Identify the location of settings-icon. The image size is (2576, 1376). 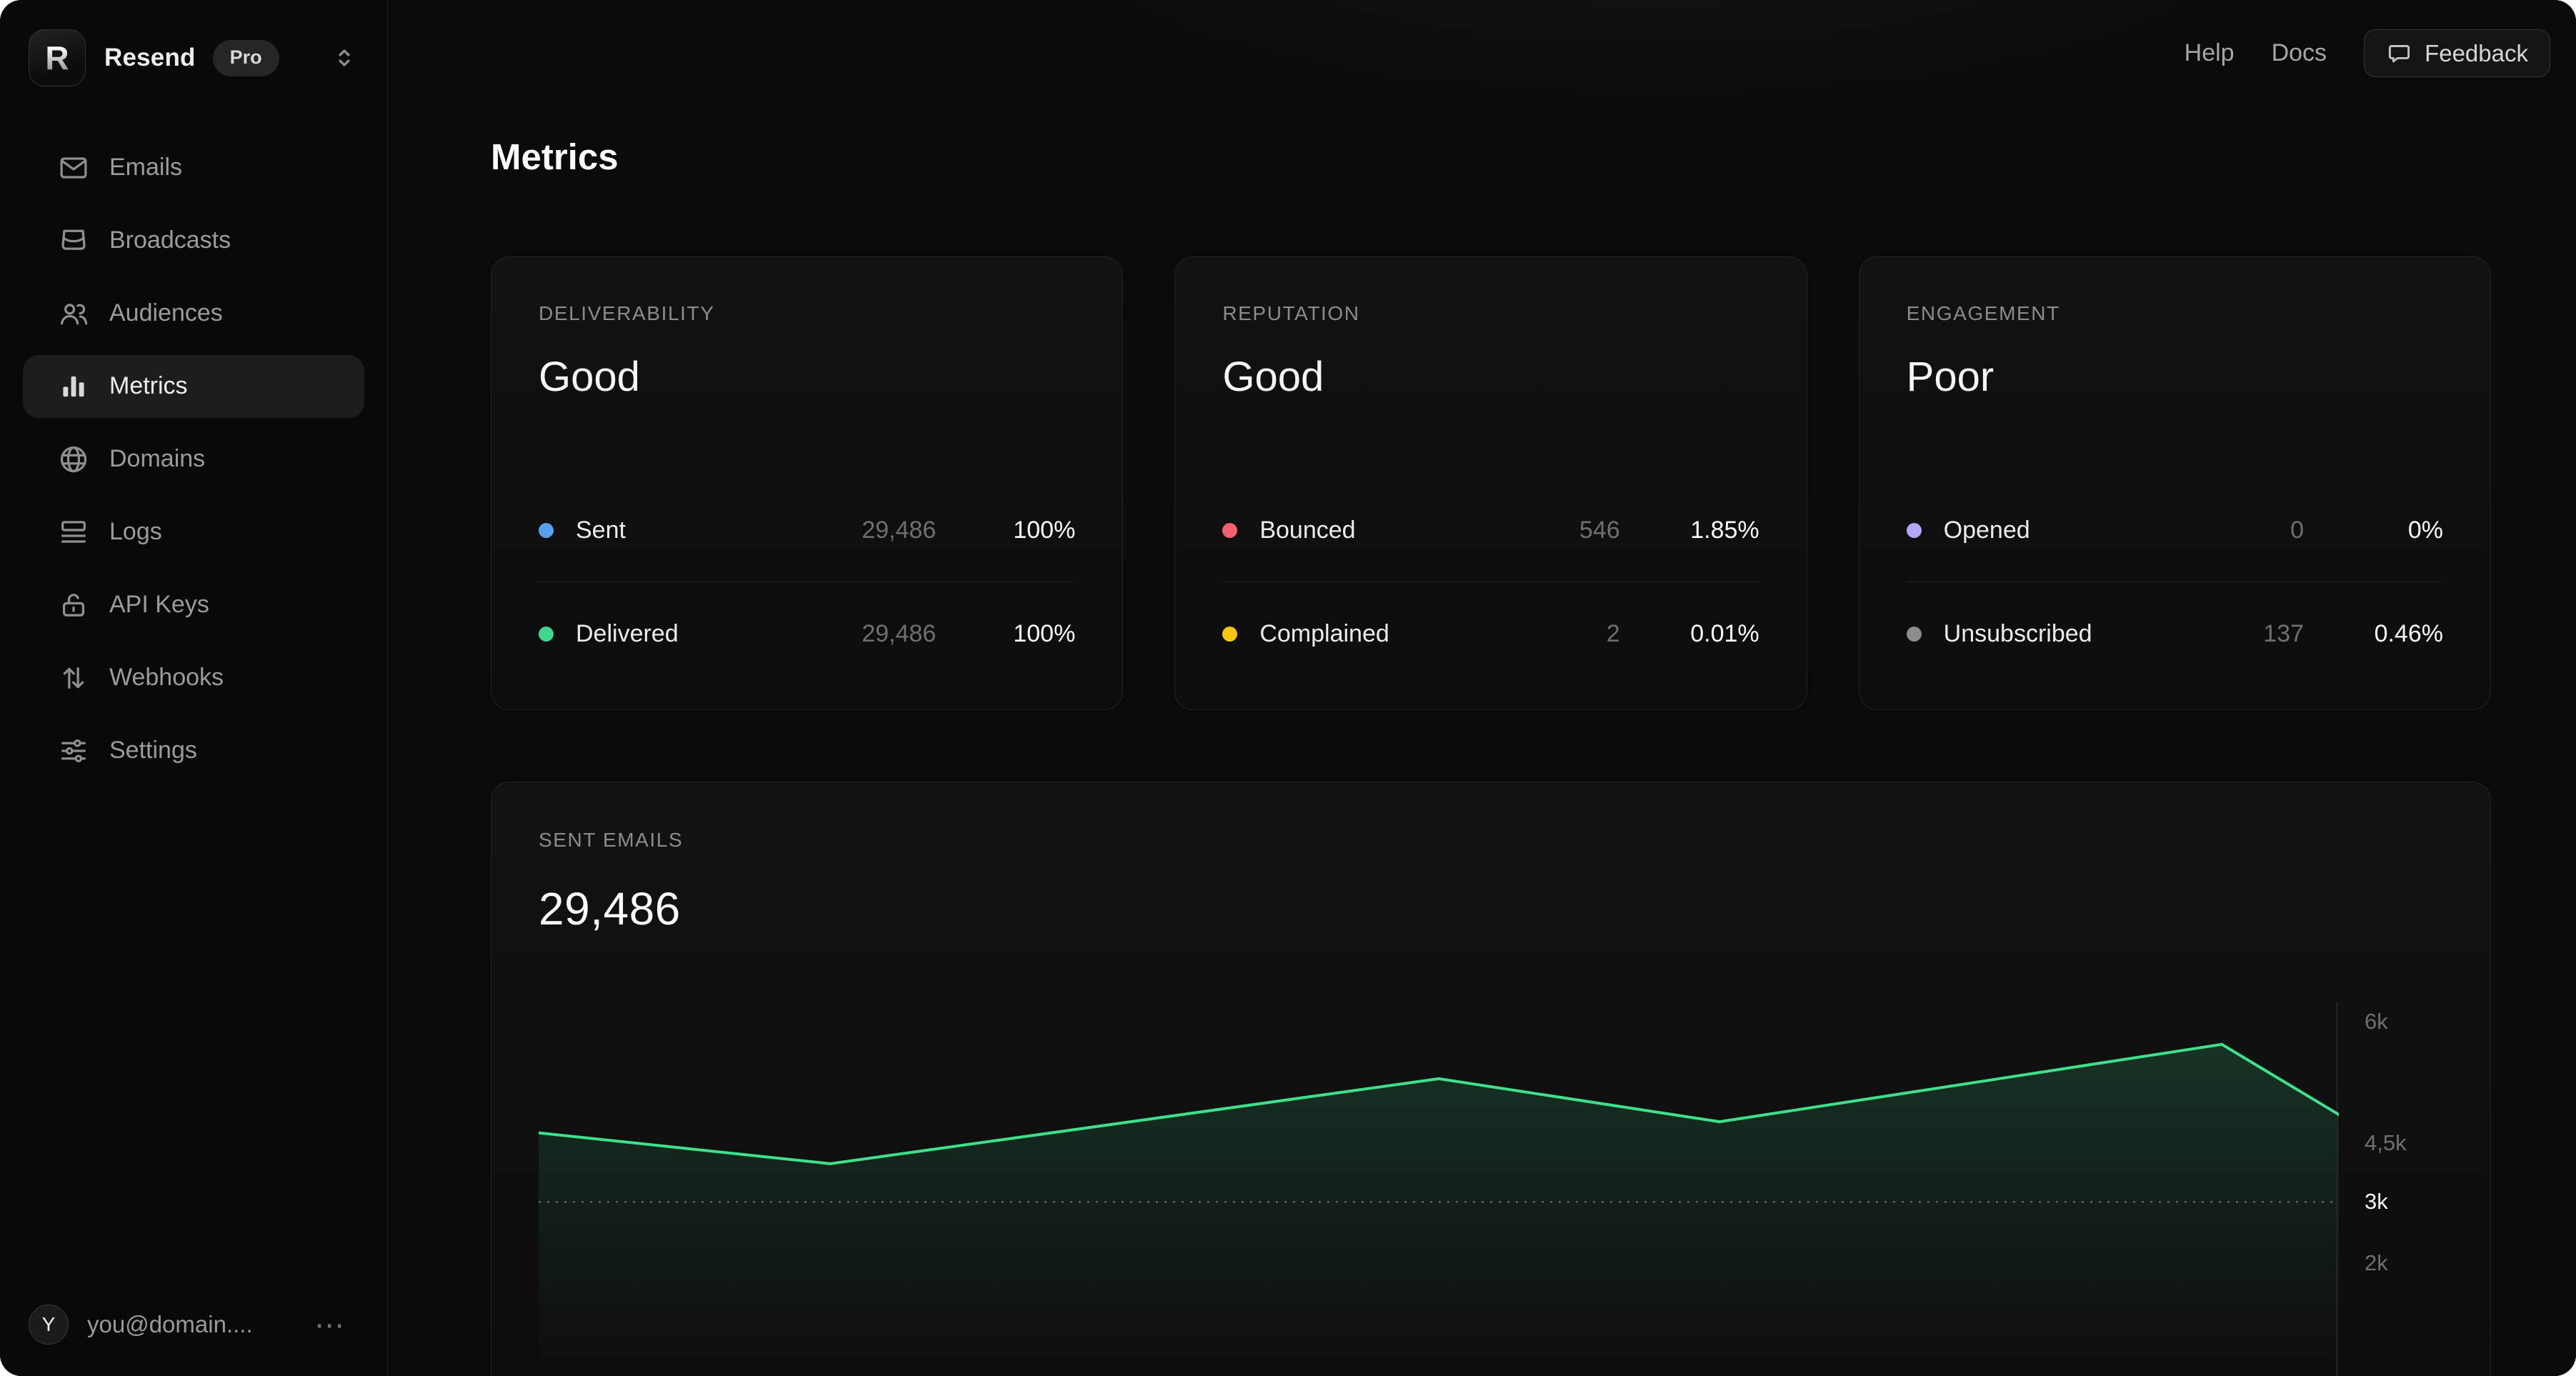
(74, 750).